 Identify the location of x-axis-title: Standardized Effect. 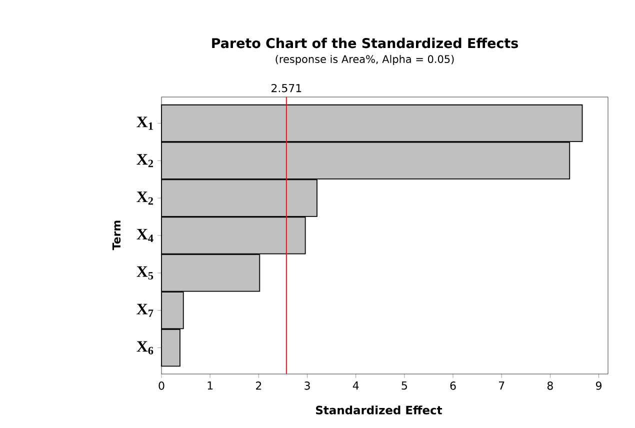
(379, 410).